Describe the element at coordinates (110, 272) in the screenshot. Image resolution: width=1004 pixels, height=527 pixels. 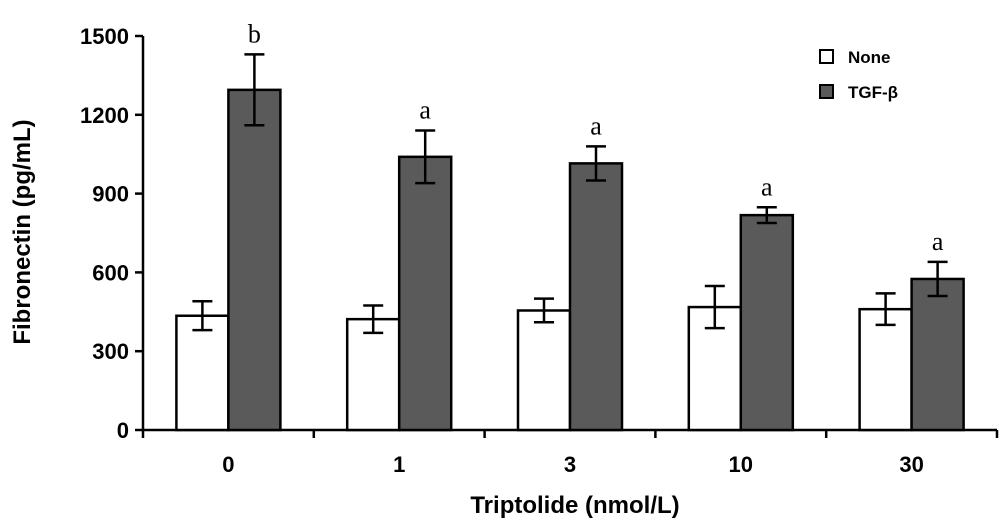
I see `y-tick-label: 600` at that location.